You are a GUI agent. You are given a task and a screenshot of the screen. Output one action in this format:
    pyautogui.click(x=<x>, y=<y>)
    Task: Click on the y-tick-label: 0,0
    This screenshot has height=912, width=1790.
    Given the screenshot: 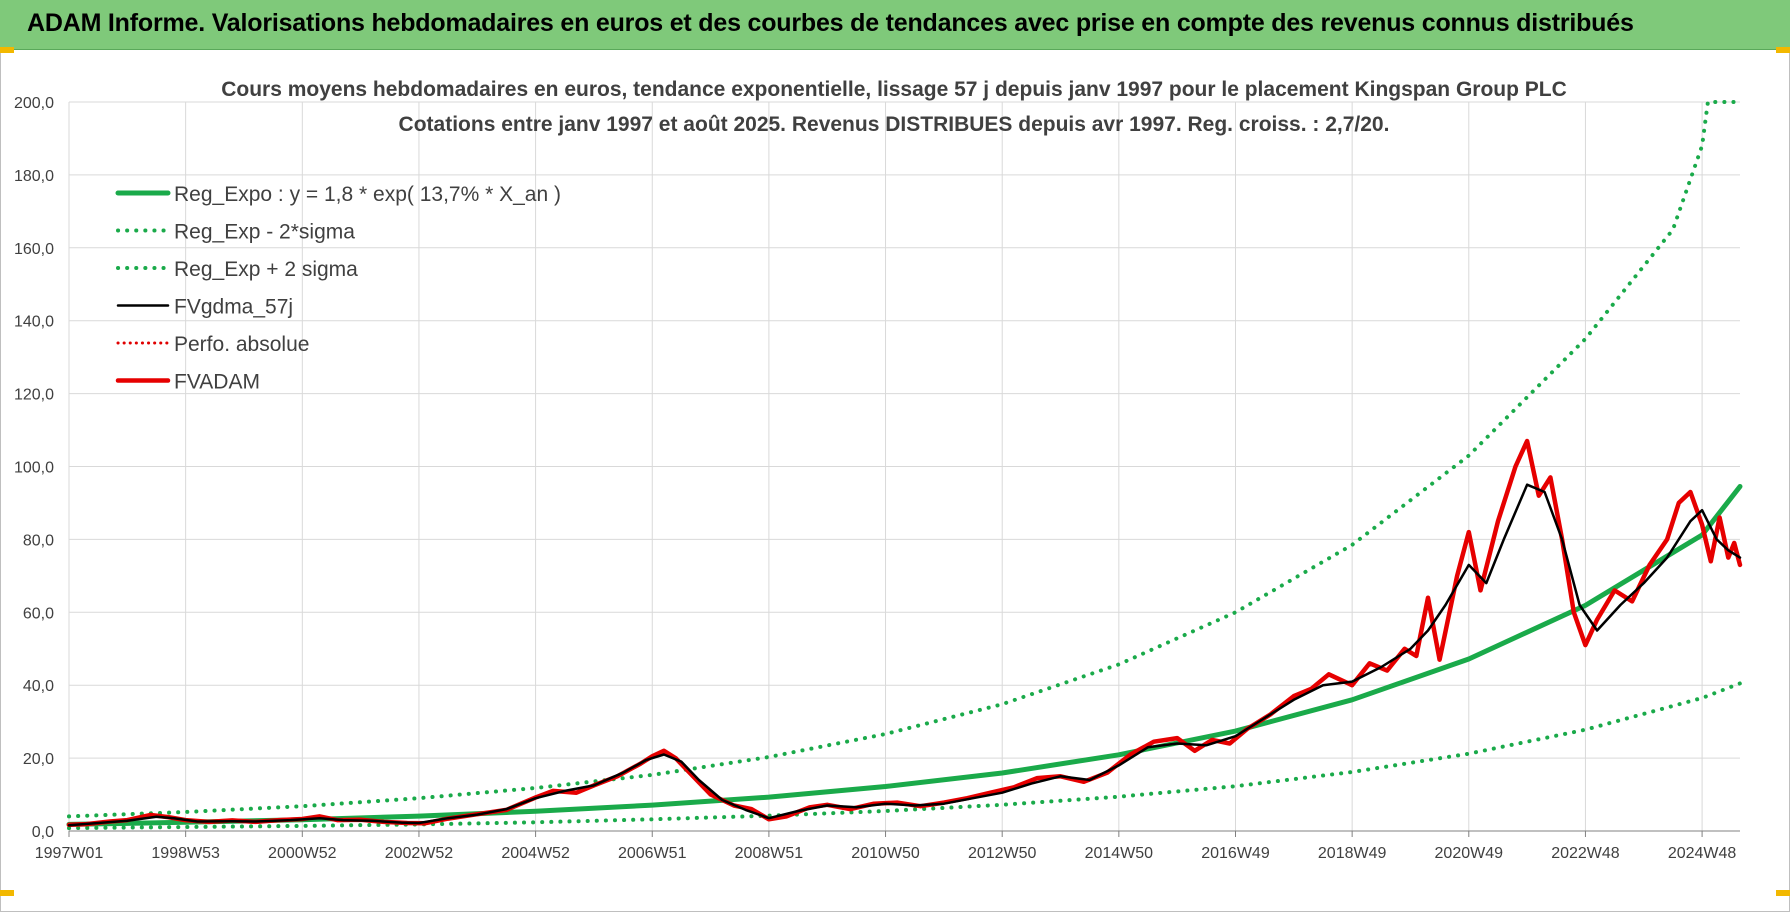 What is the action you would take?
    pyautogui.click(x=43, y=832)
    